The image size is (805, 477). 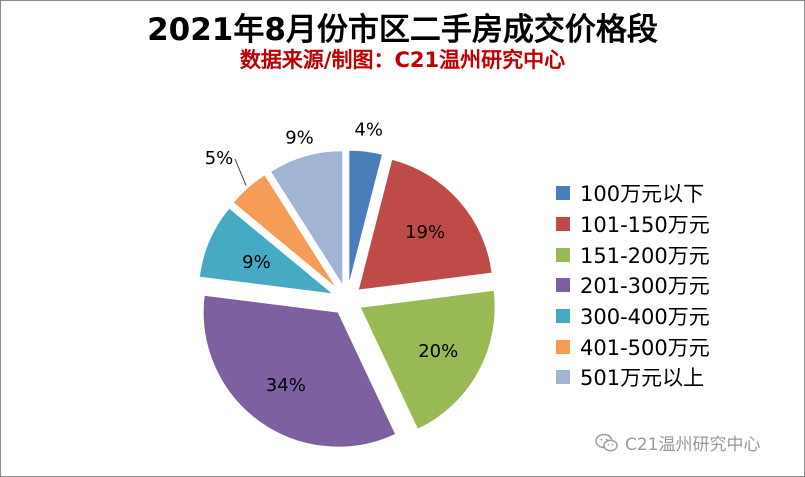 I want to click on legend-item-5: 300-400万元, so click(x=633, y=316).